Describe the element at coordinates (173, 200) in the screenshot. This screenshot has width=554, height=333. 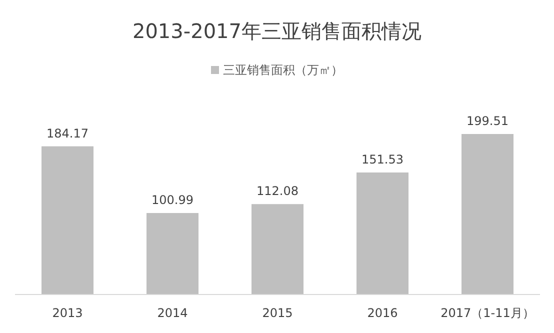
I see `data-label: 100.99` at that location.